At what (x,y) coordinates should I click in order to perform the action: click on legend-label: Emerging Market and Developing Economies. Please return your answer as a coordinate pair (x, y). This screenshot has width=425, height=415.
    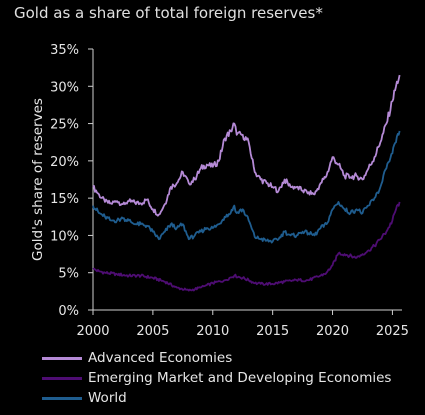
    Looking at the image, I should click on (240, 378).